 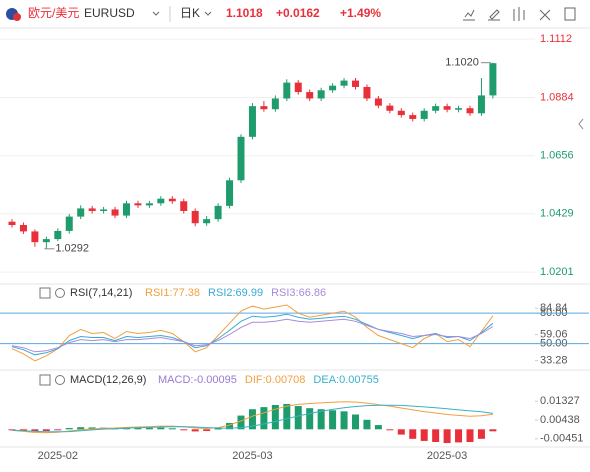 I want to click on legend-entry: DIF:0.00708, so click(x=275, y=380).